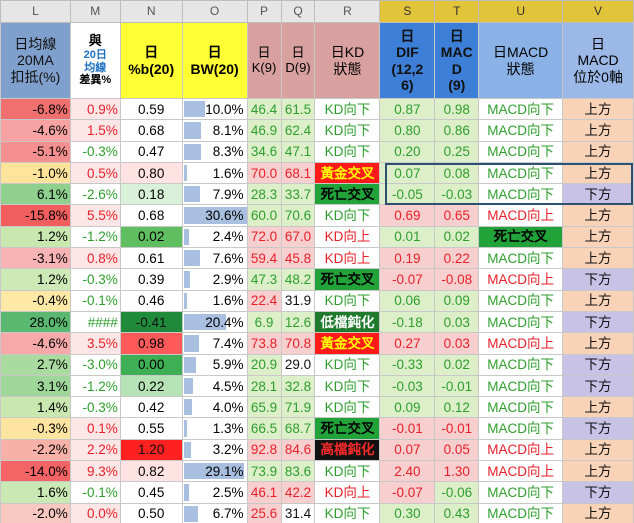 The width and height of the screenshot is (634, 523). Describe the element at coordinates (264, 130) in the screenshot. I see `k9-cell: 46.9` at that location.